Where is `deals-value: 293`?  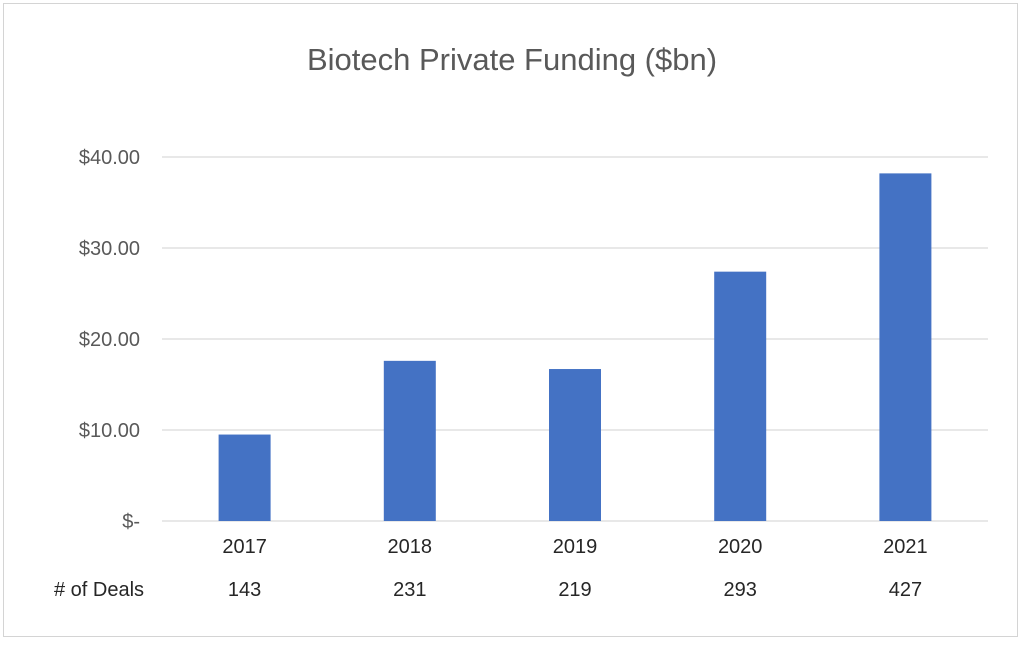 deals-value: 293 is located at coordinates (740, 590).